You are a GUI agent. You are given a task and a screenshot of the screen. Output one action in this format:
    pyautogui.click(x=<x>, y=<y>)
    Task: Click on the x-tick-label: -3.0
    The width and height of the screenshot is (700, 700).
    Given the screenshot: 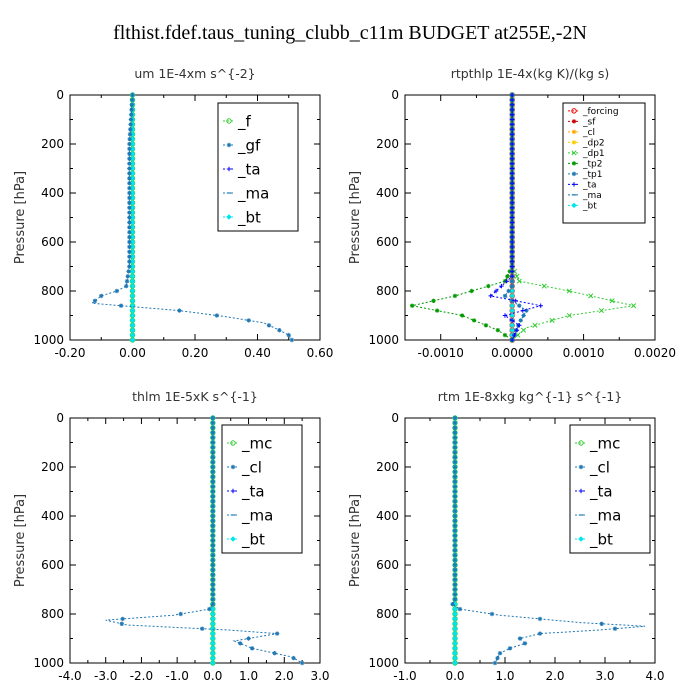 What is the action you would take?
    pyautogui.click(x=105, y=676)
    